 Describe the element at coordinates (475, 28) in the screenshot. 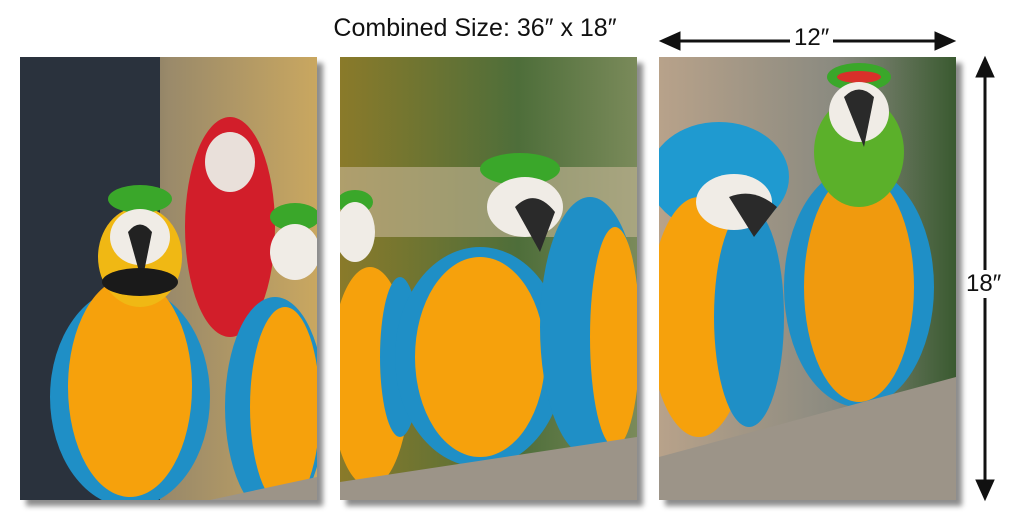

I see `combined-size-title: Combined Size: 36″ x 18″` at that location.